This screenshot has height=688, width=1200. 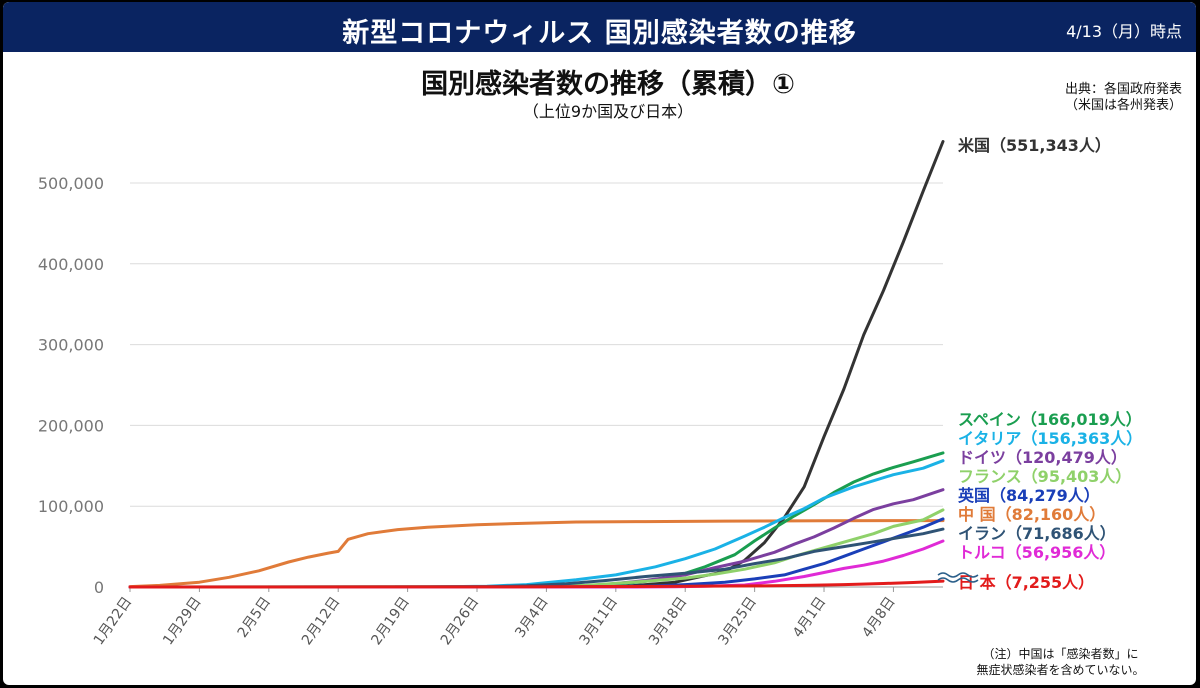 I want to click on footnote: （注）中国は「感染者数」に 無症状感染者を含めていない。, so click(x=1060, y=662).